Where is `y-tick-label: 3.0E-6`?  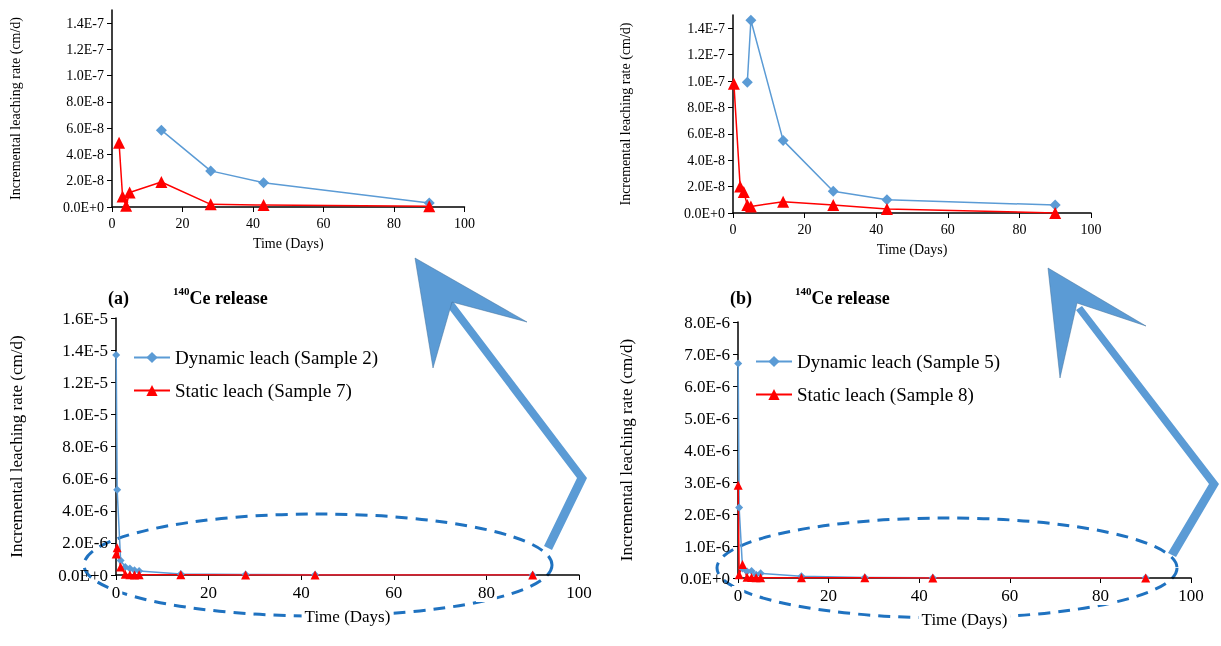 y-tick-label: 3.0E-6 is located at coordinates (707, 482).